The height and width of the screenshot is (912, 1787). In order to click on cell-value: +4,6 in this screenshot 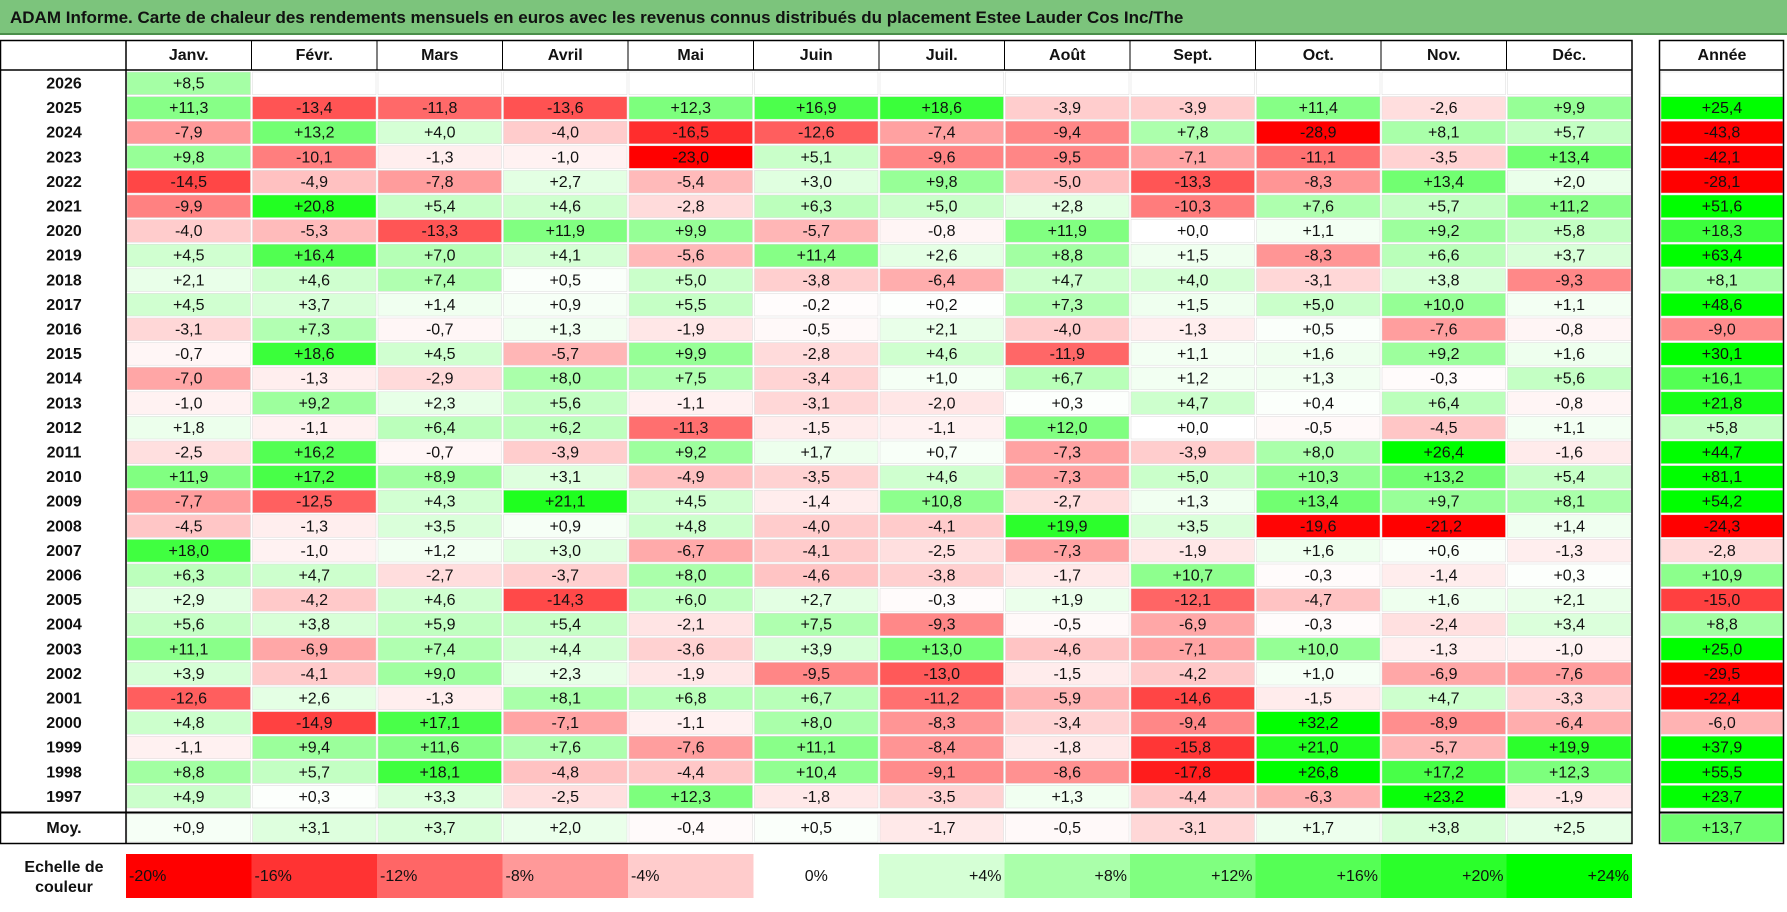, I will do `click(314, 280)`.